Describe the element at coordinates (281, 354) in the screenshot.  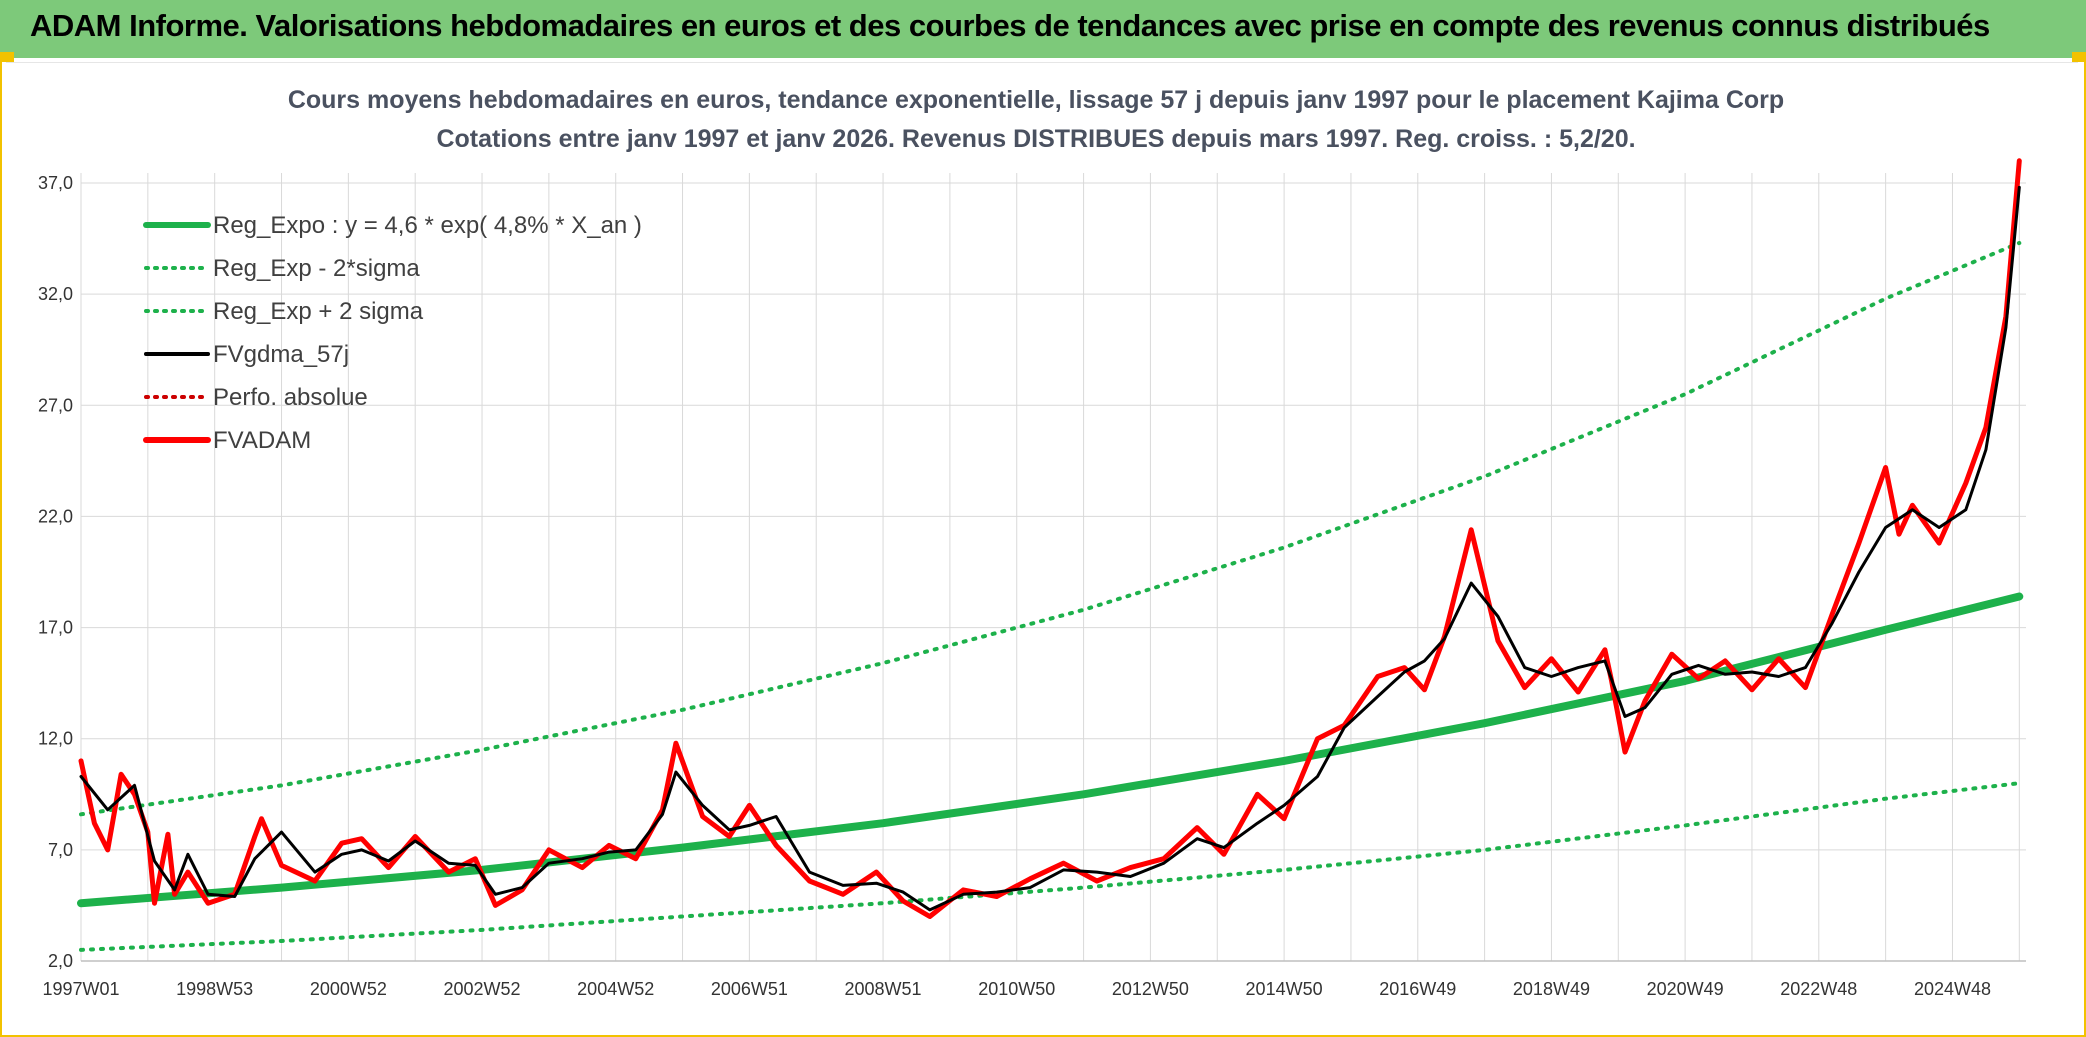
I see `legend-label: FVgdma_57j` at that location.